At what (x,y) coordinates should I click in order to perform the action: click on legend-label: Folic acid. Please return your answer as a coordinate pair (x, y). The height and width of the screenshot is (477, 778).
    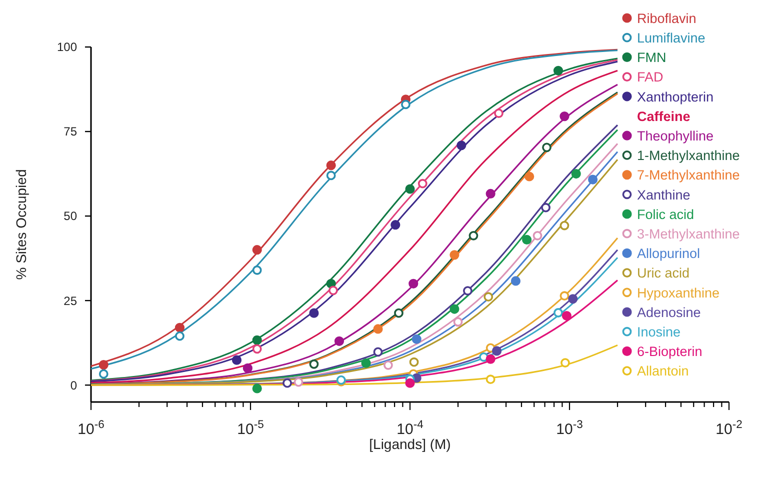
    Looking at the image, I should click on (665, 214).